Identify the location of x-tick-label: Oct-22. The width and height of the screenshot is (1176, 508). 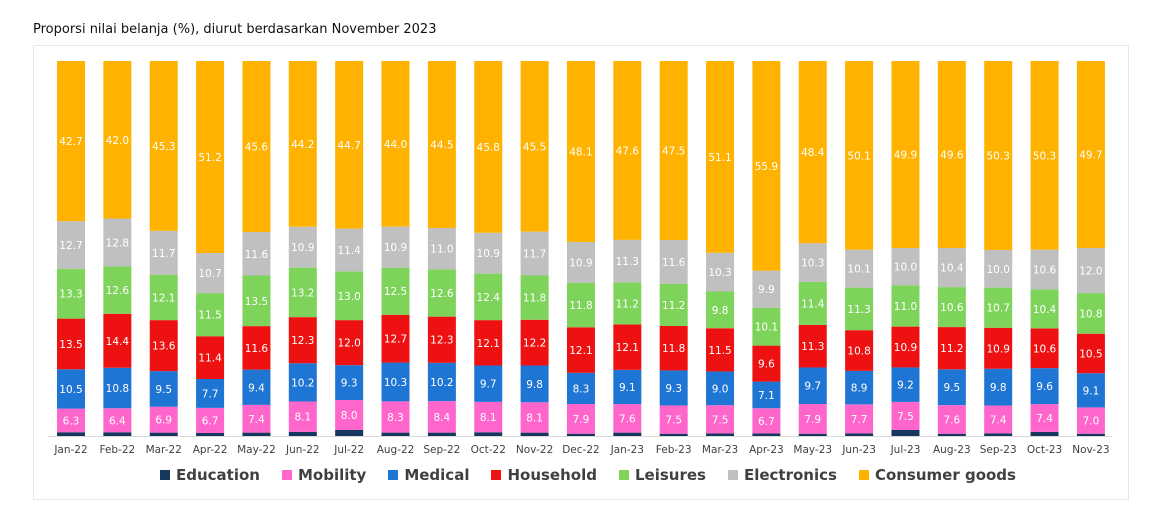
(488, 450).